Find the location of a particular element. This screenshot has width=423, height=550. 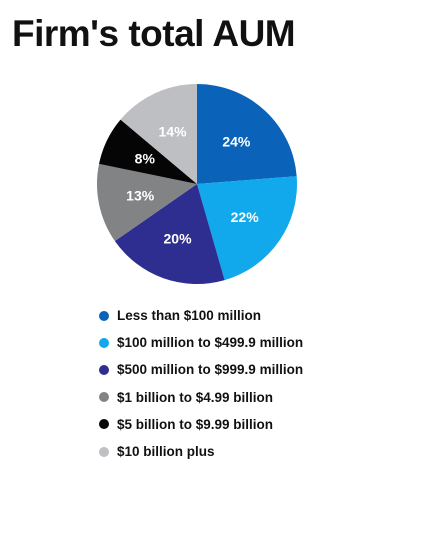

pie-labels: 24% 22% 20% 13% 8%14% is located at coordinates (192, 184).